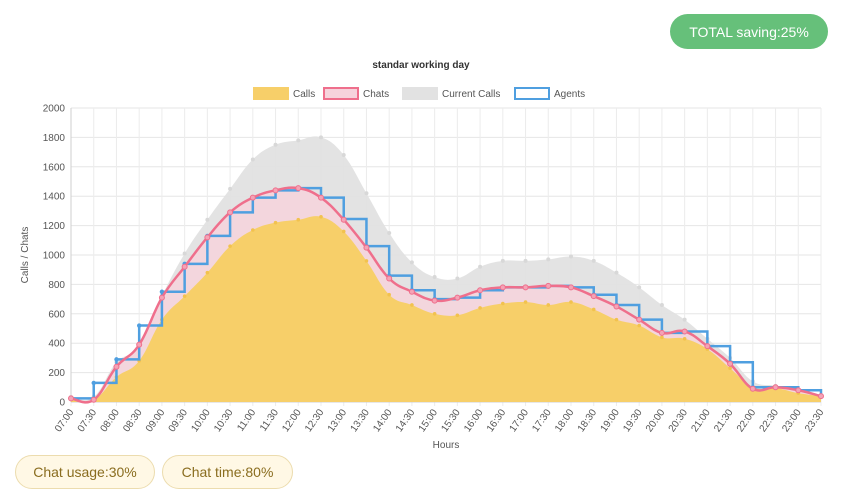  Describe the element at coordinates (747, 420) in the screenshot. I see `x-tick-label: 22:00` at that location.